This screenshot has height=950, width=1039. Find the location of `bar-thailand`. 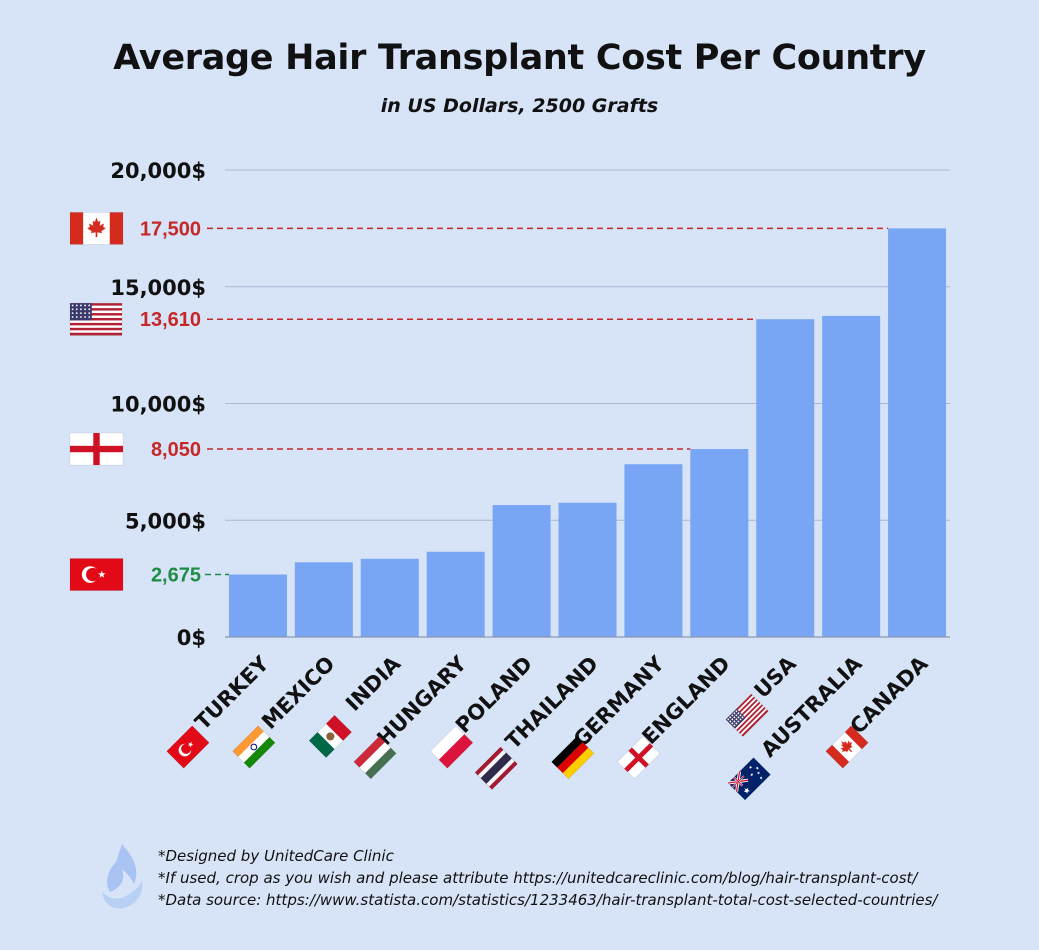

bar-thailand is located at coordinates (587, 569).